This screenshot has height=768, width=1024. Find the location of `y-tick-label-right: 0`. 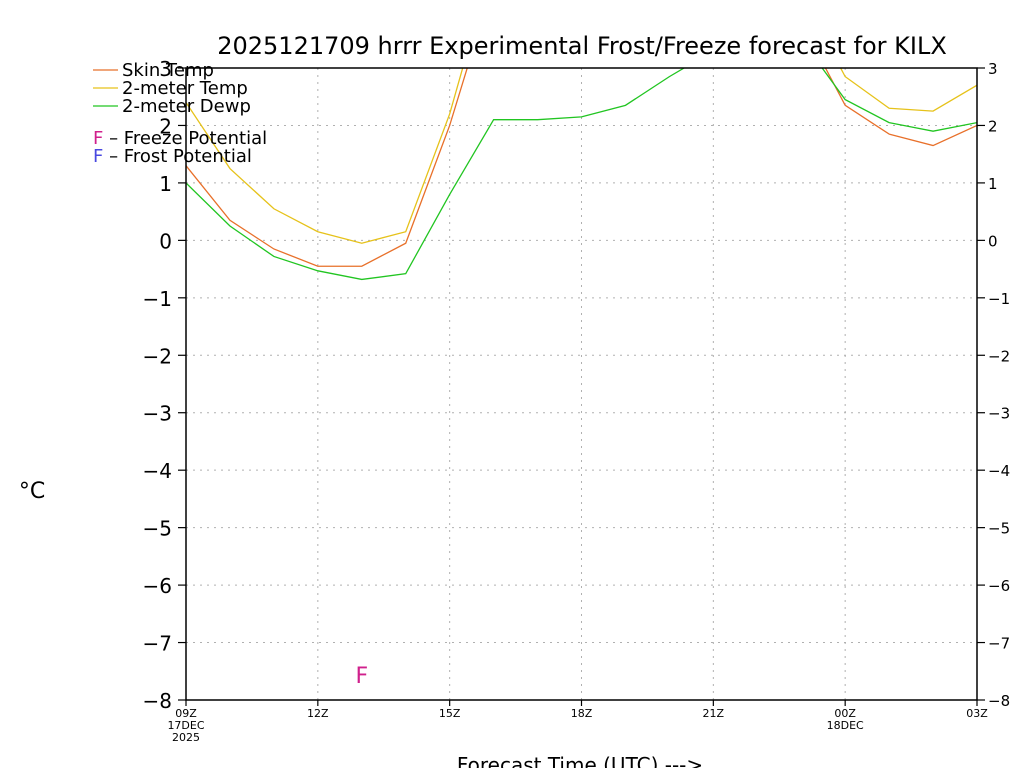

y-tick-label-right: 0 is located at coordinates (993, 241).